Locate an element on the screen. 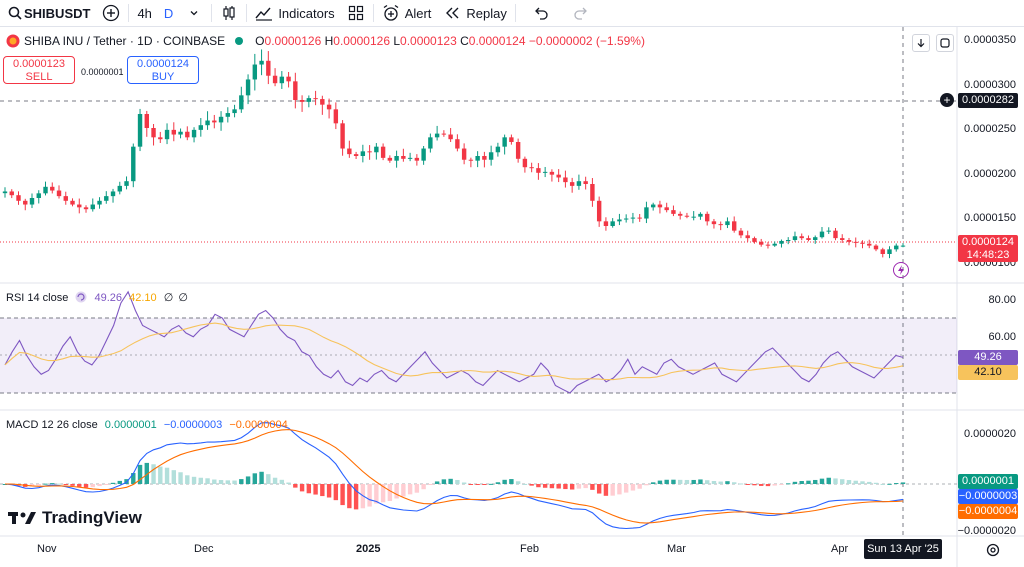 The height and width of the screenshot is (567, 1024). indicators-button: Indicators is located at coordinates (294, 13).